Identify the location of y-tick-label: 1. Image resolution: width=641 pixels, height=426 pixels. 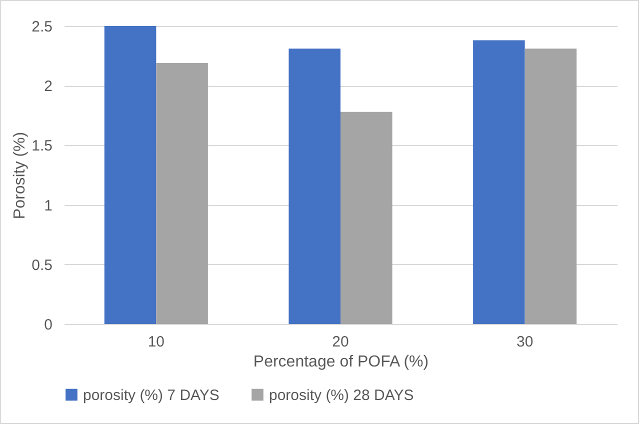
(48, 205).